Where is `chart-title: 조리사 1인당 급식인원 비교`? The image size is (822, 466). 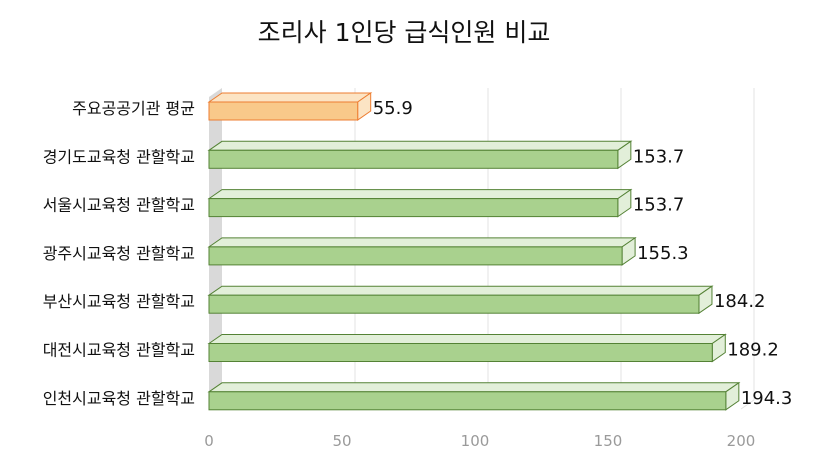 chart-title: 조리사 1인당 급식인원 비교 is located at coordinates (404, 32).